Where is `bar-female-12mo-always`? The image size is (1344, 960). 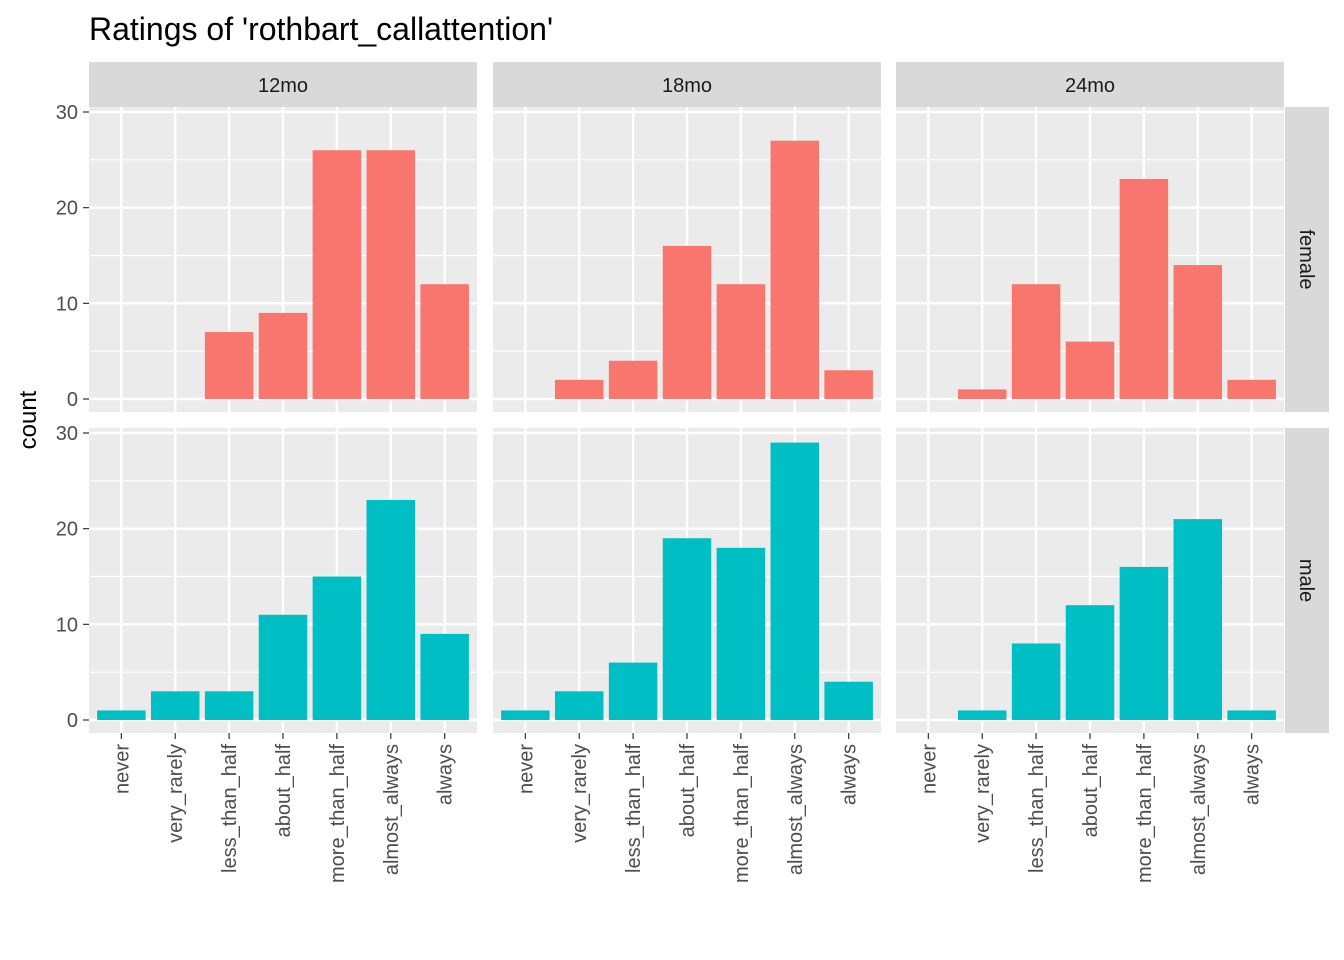
bar-female-12mo-always is located at coordinates (444, 341).